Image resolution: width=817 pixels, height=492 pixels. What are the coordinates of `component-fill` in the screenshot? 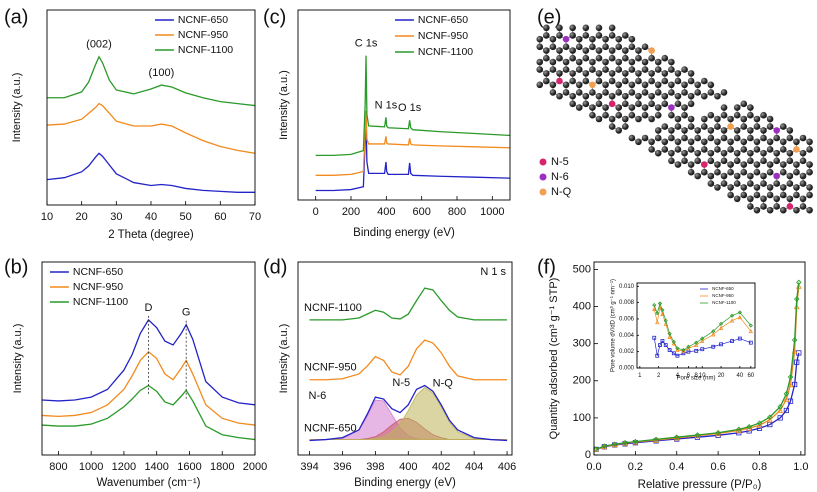 It's located at (408, 413).